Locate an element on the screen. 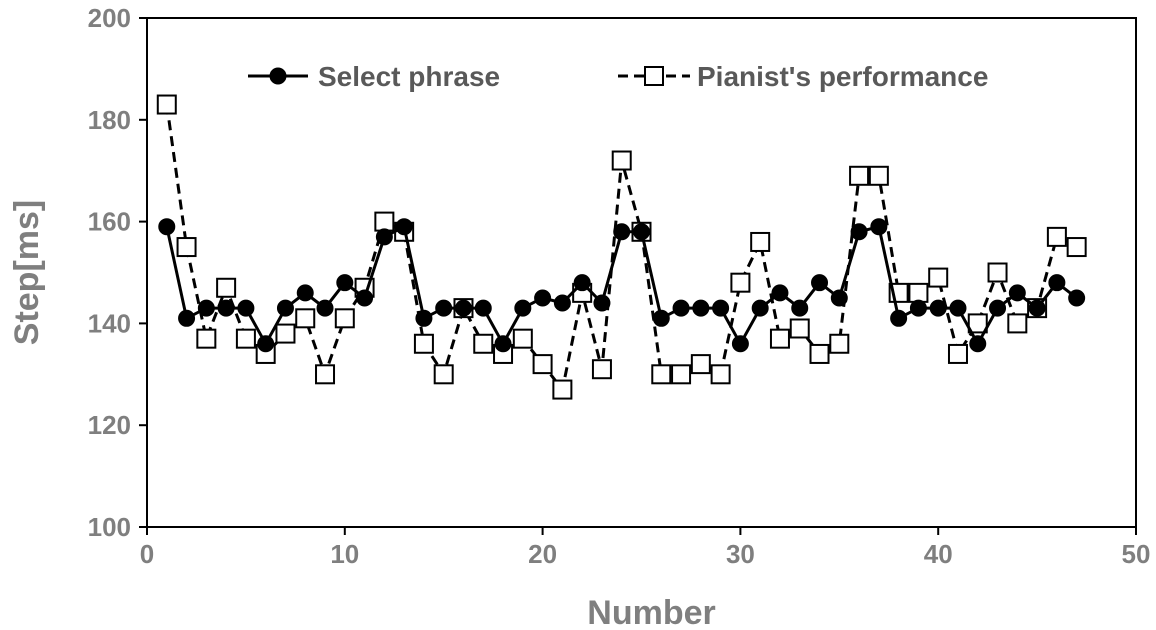 This screenshot has height=630, width=1156. legend-entry: Select phrase is located at coordinates (374, 76).